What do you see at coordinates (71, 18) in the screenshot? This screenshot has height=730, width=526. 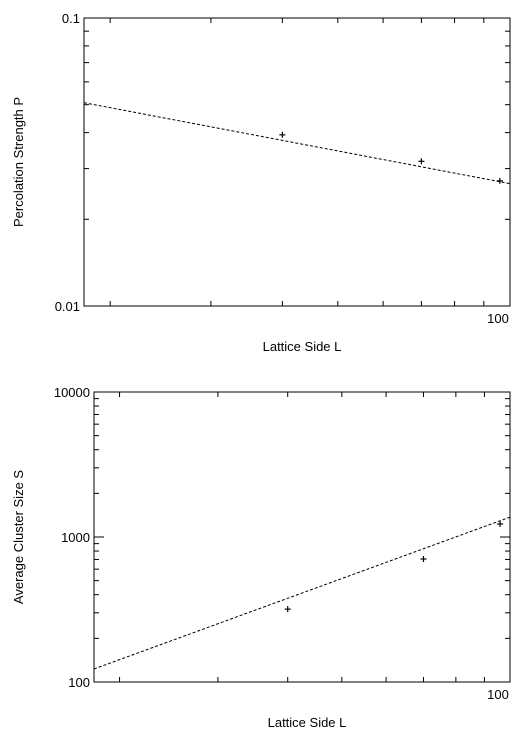 I see `y-tick-label: 0.1` at bounding box center [71, 18].